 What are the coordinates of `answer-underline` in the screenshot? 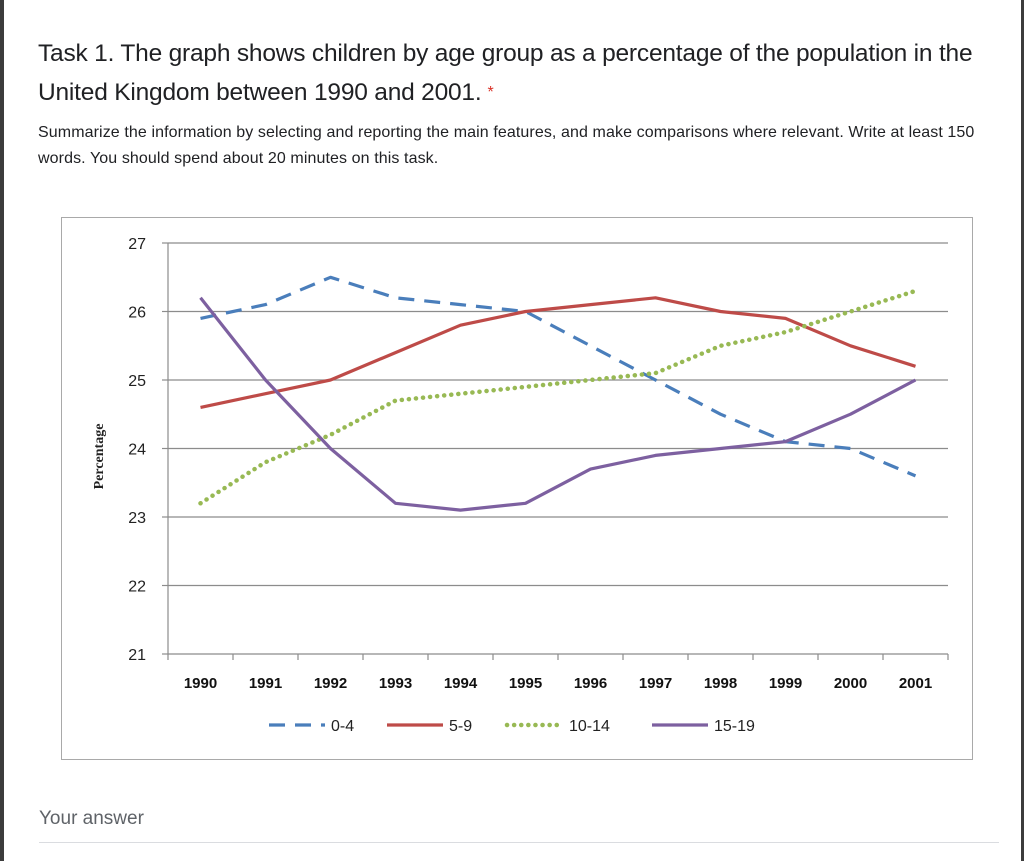 It's located at (519, 842).